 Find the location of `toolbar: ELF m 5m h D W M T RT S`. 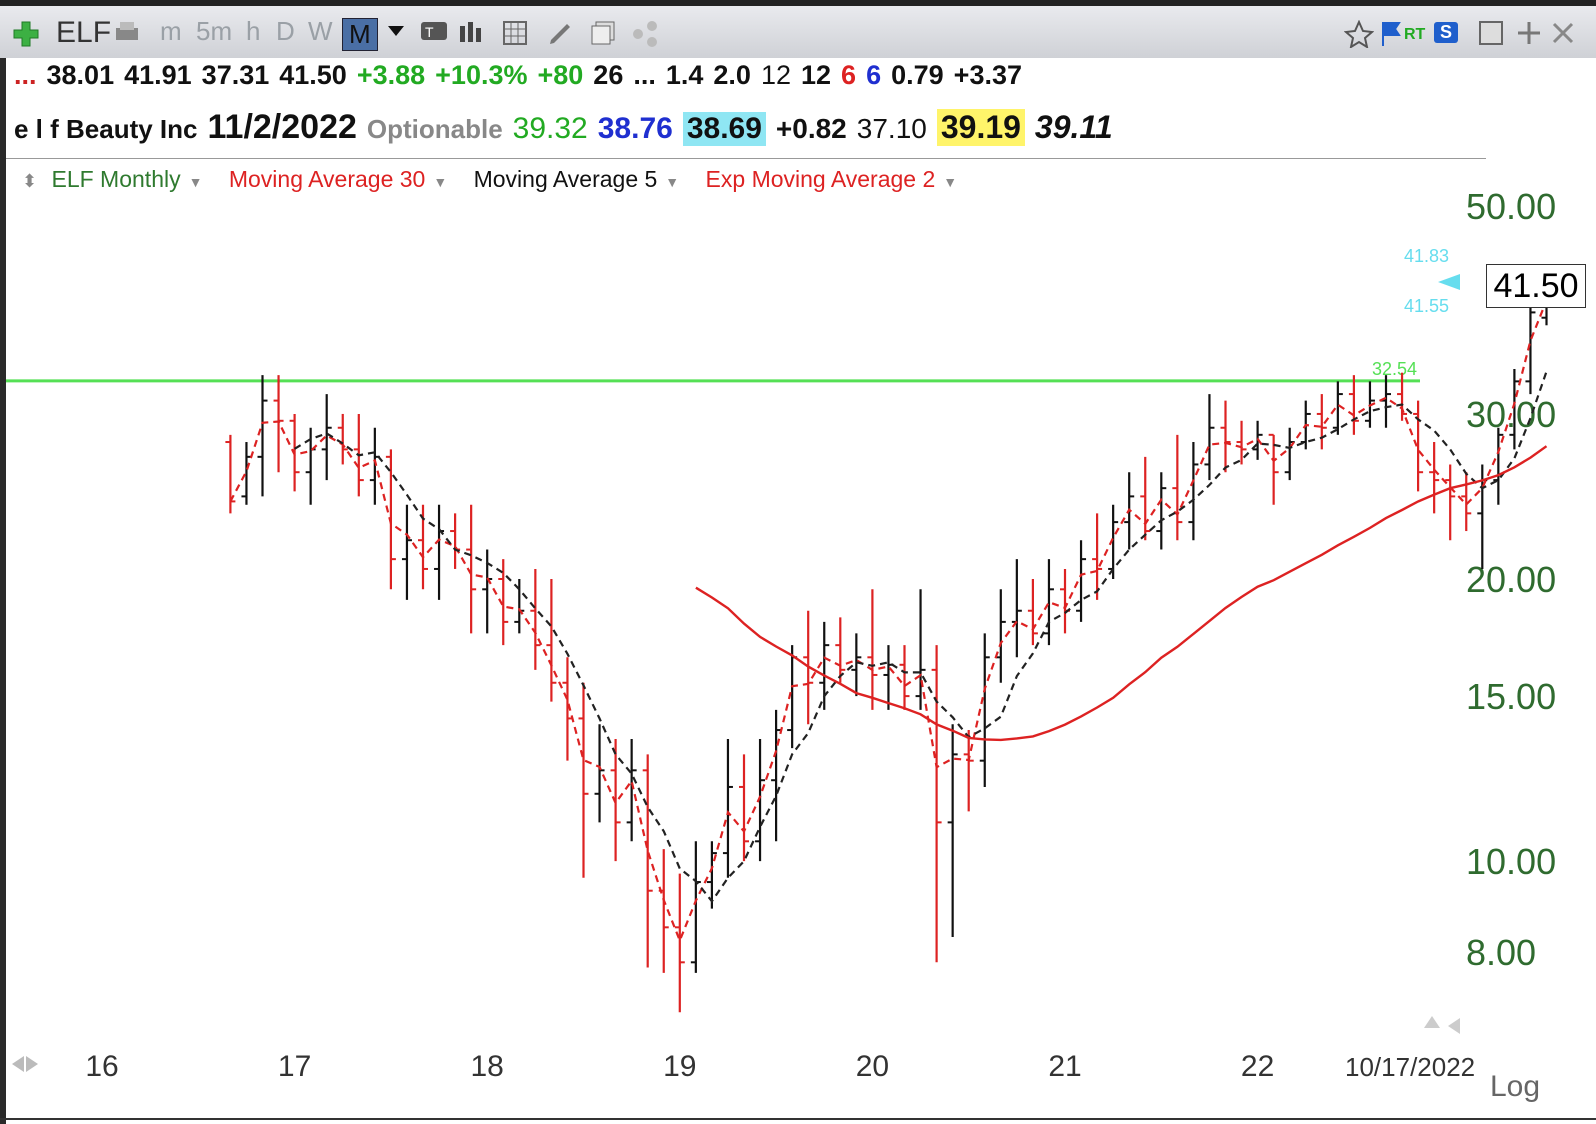

toolbar: ELF m 5m h D W M T RT S is located at coordinates (798, 29).